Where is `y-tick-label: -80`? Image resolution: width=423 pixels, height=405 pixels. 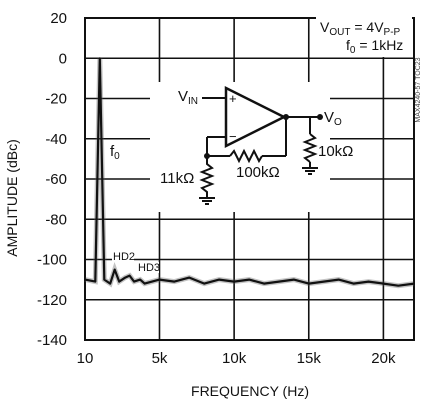
y-tick-label: -80 is located at coordinates (56, 219).